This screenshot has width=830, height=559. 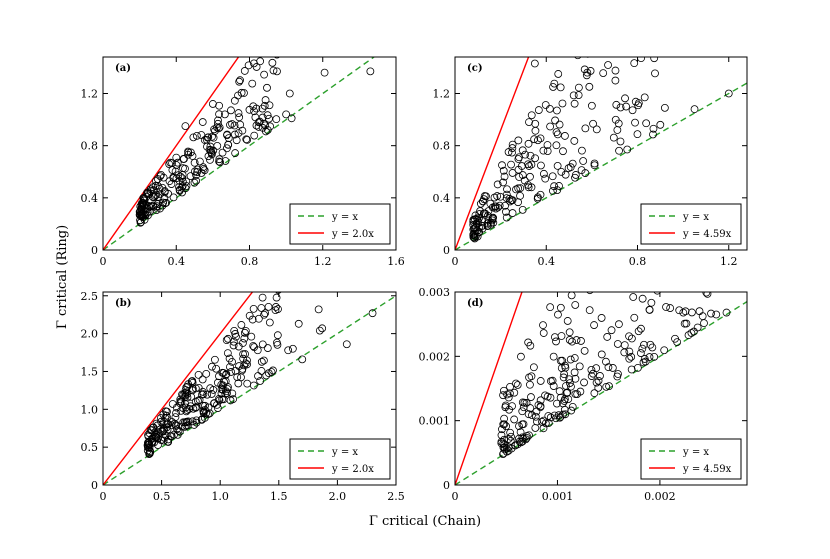 What do you see at coordinates (90, 334) in the screenshot?
I see `y-tick-label: 2.0` at bounding box center [90, 334].